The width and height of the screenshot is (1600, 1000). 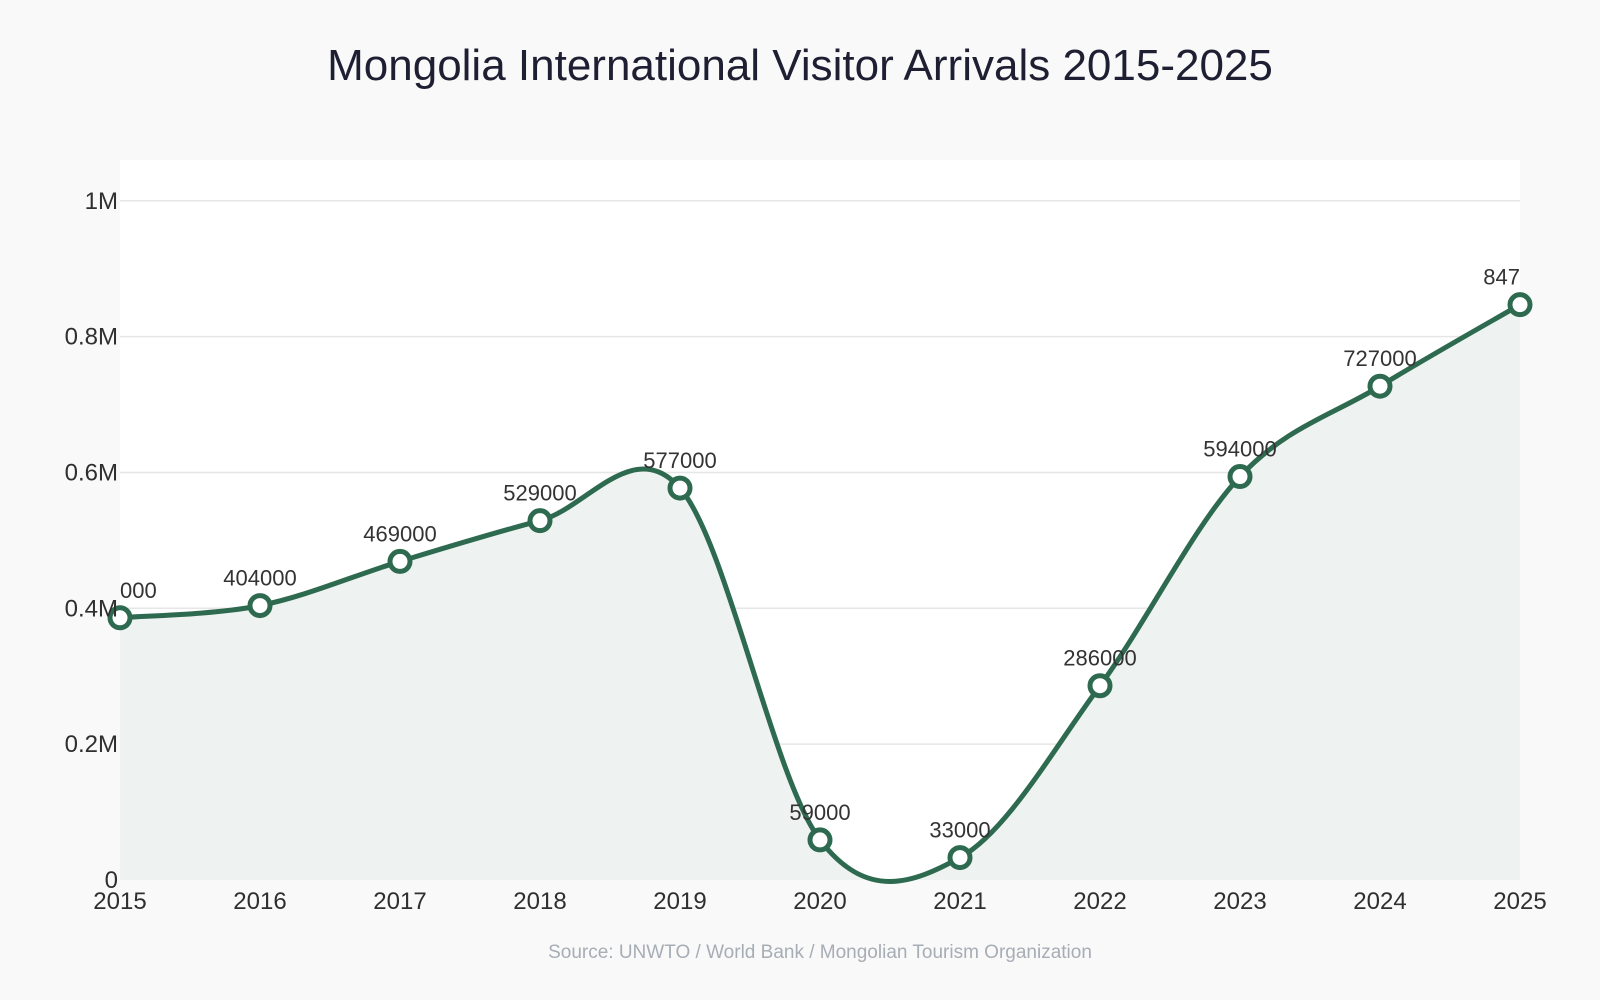 I want to click on x-tick-label: 2018, so click(x=539, y=901).